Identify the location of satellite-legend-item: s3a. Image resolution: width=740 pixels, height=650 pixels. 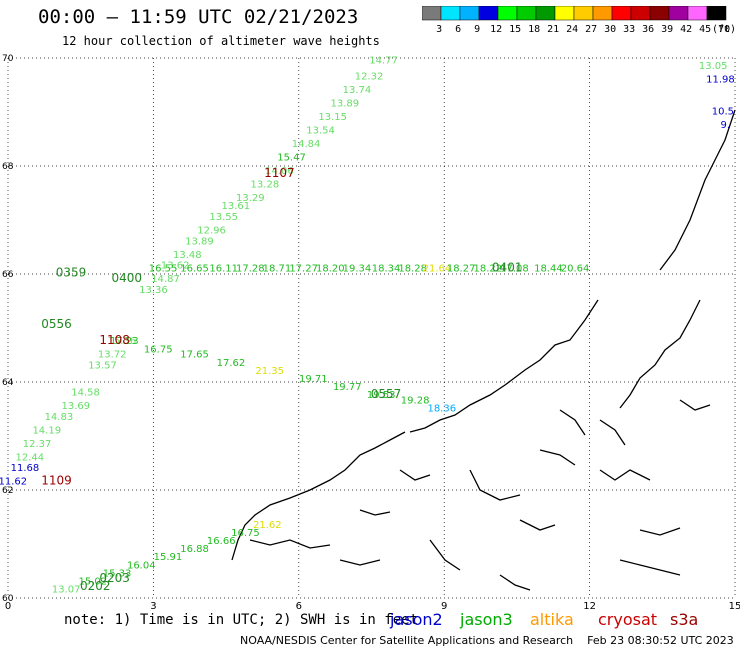
(684, 619).